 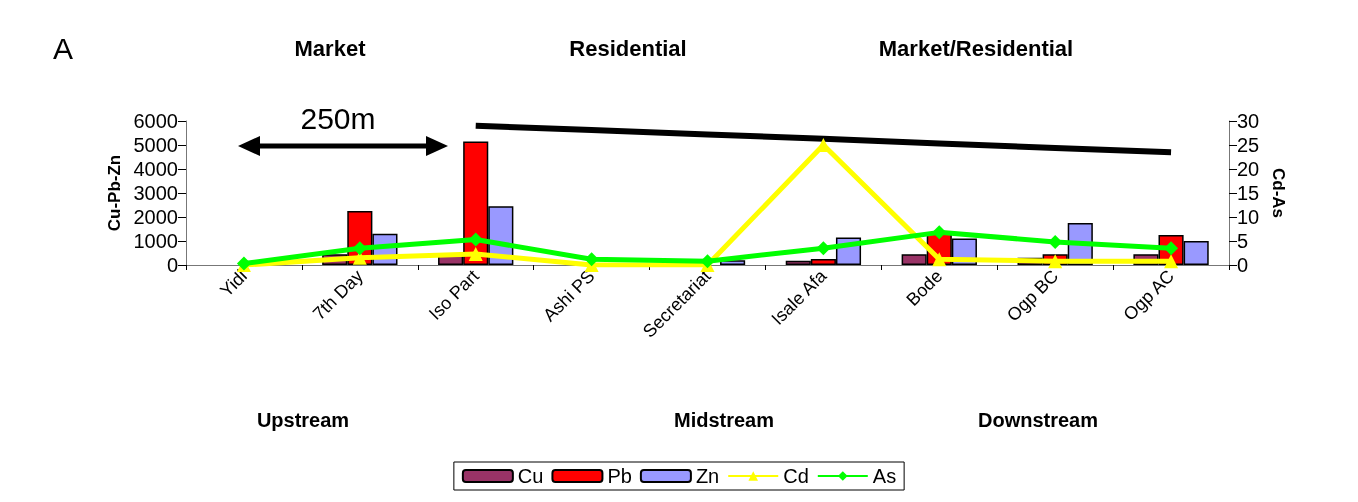 I want to click on y2-tick-label: 15, so click(x=1248, y=193).